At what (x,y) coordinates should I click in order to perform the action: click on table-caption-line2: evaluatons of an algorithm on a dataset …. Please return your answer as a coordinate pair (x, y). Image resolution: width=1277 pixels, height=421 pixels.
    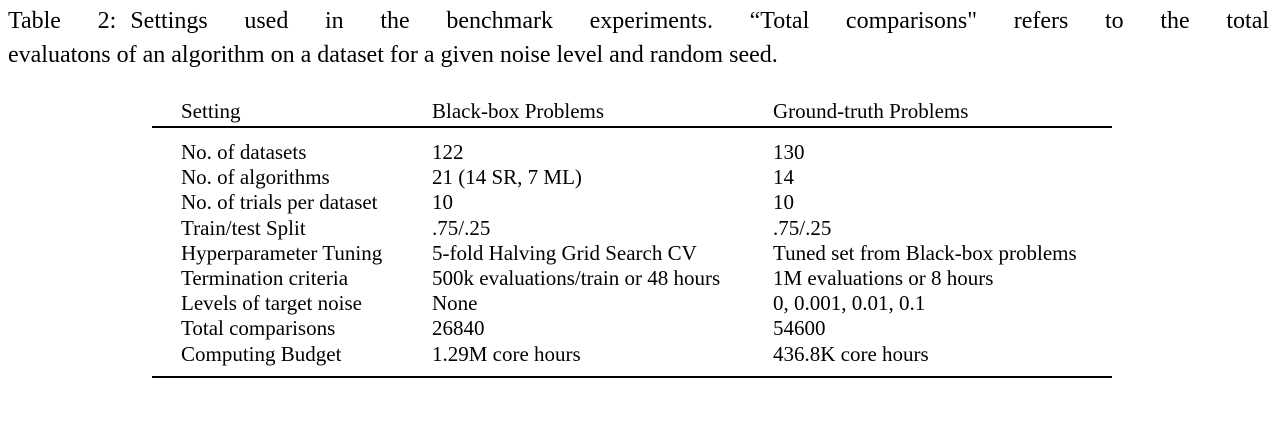
    Looking at the image, I should click on (393, 55).